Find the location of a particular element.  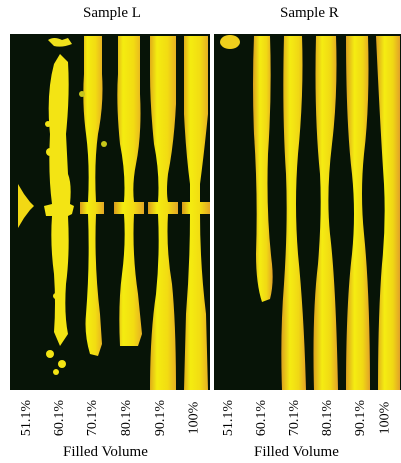

specimen-80-l is located at coordinates (129, 191).